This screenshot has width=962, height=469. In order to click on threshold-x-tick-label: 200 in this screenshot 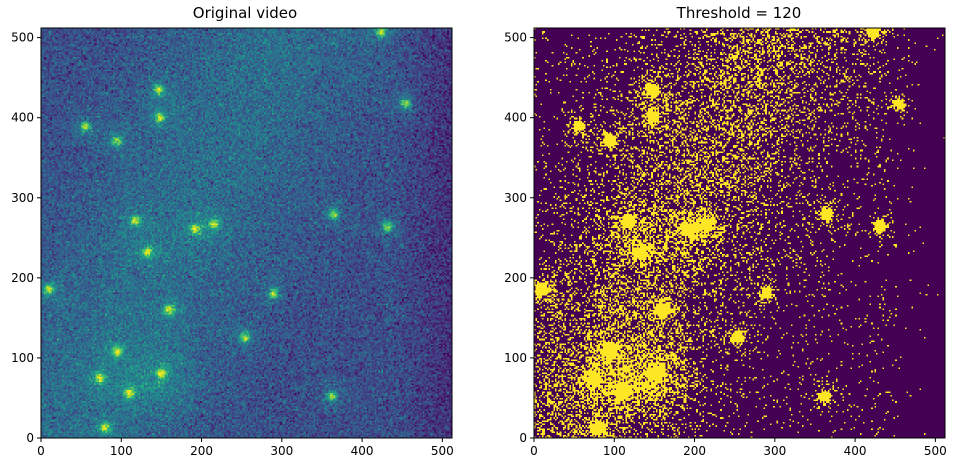, I will do `click(694, 451)`.